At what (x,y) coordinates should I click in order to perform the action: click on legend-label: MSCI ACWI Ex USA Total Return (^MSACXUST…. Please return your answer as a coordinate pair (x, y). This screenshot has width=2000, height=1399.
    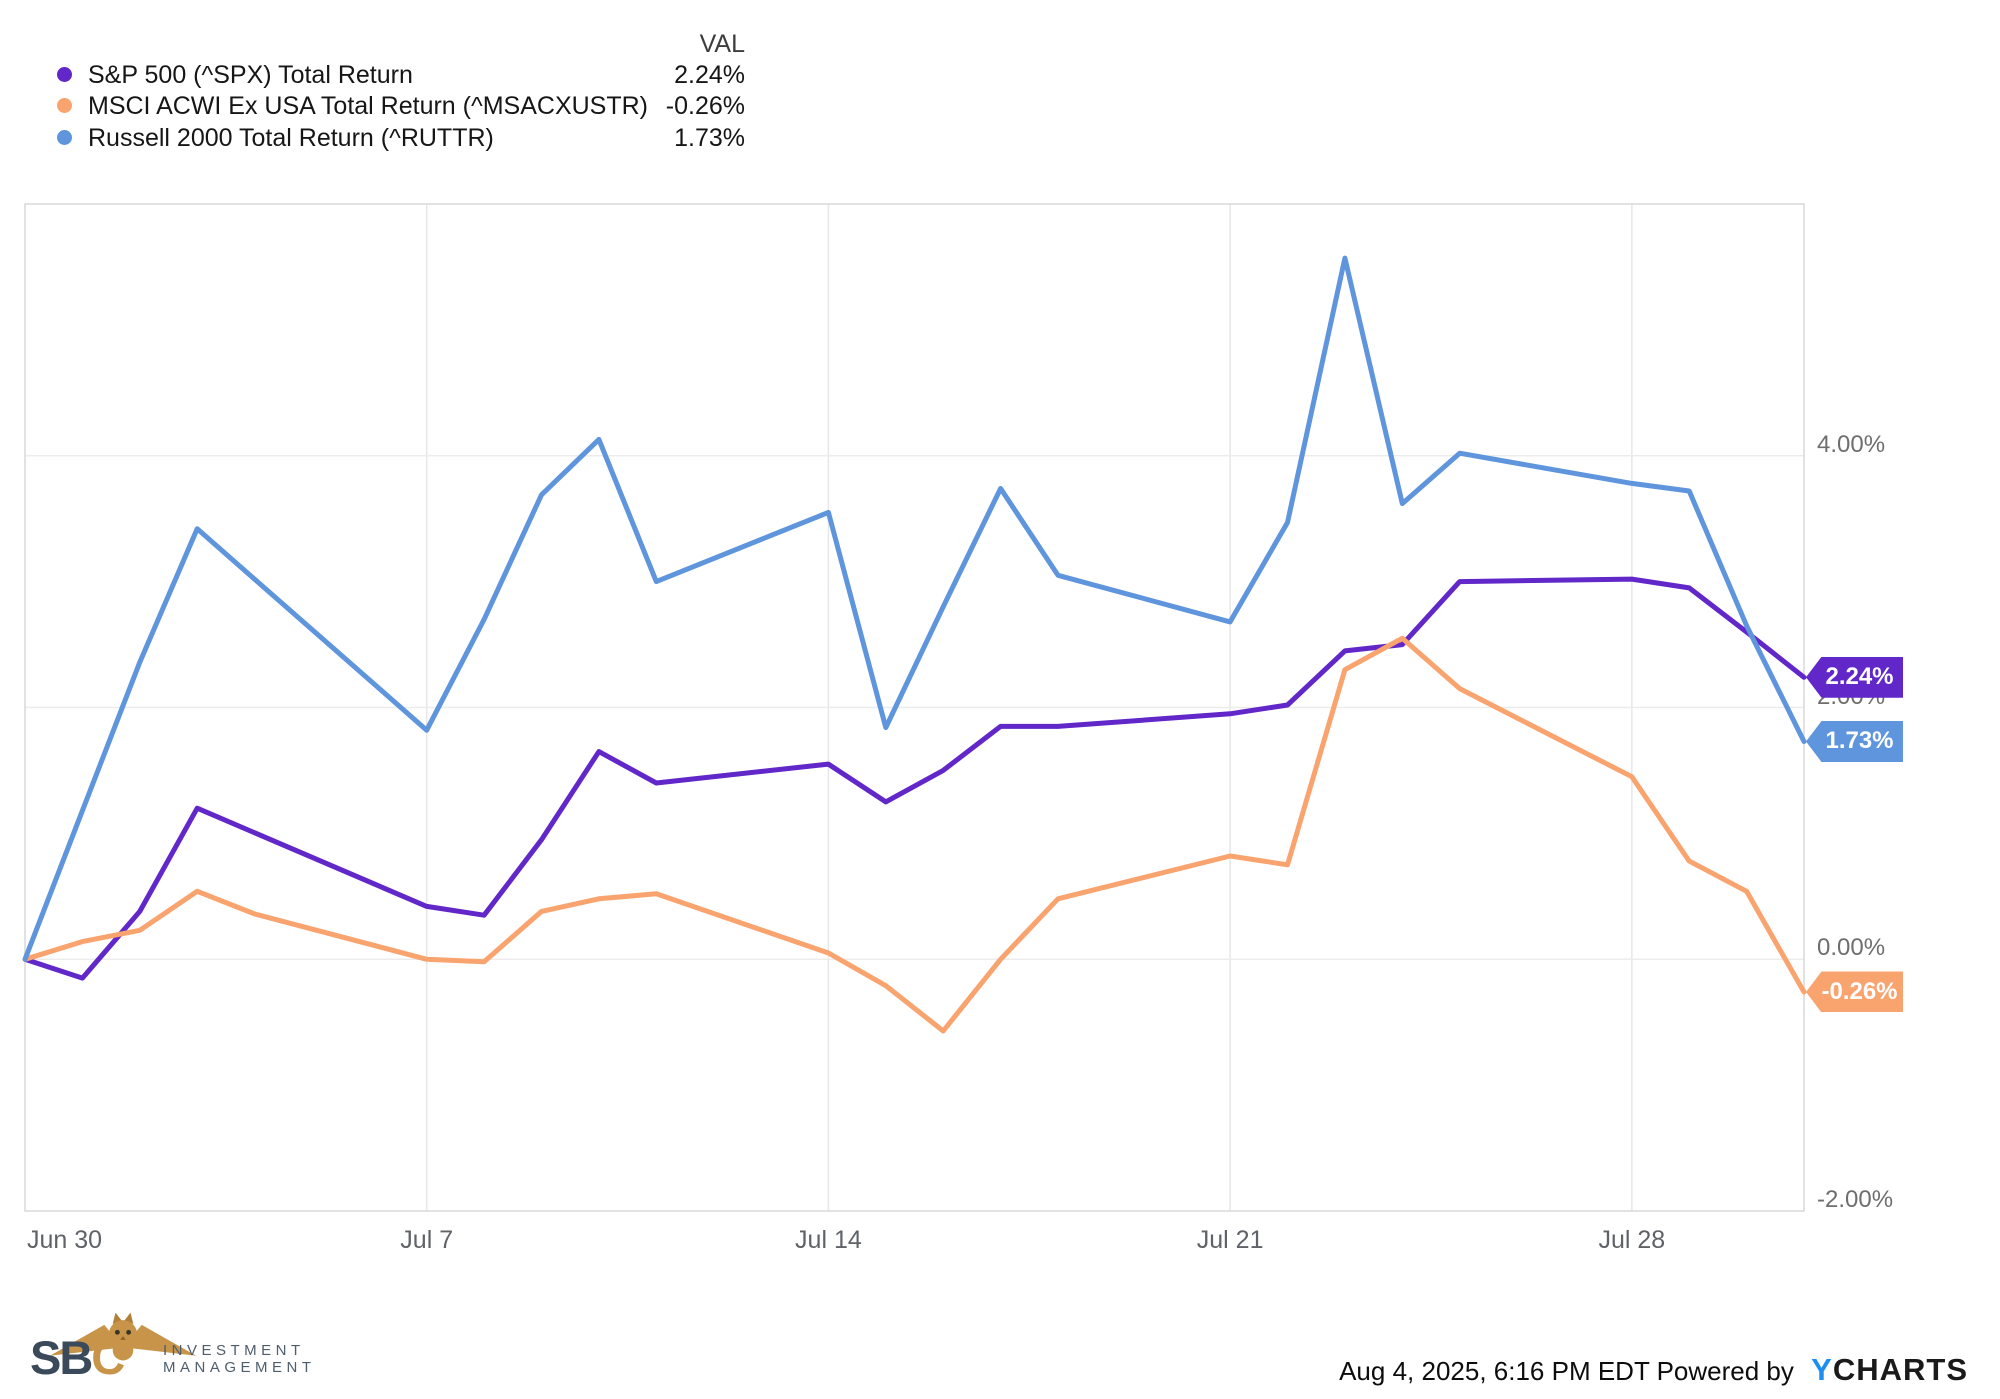
    Looking at the image, I should click on (368, 106).